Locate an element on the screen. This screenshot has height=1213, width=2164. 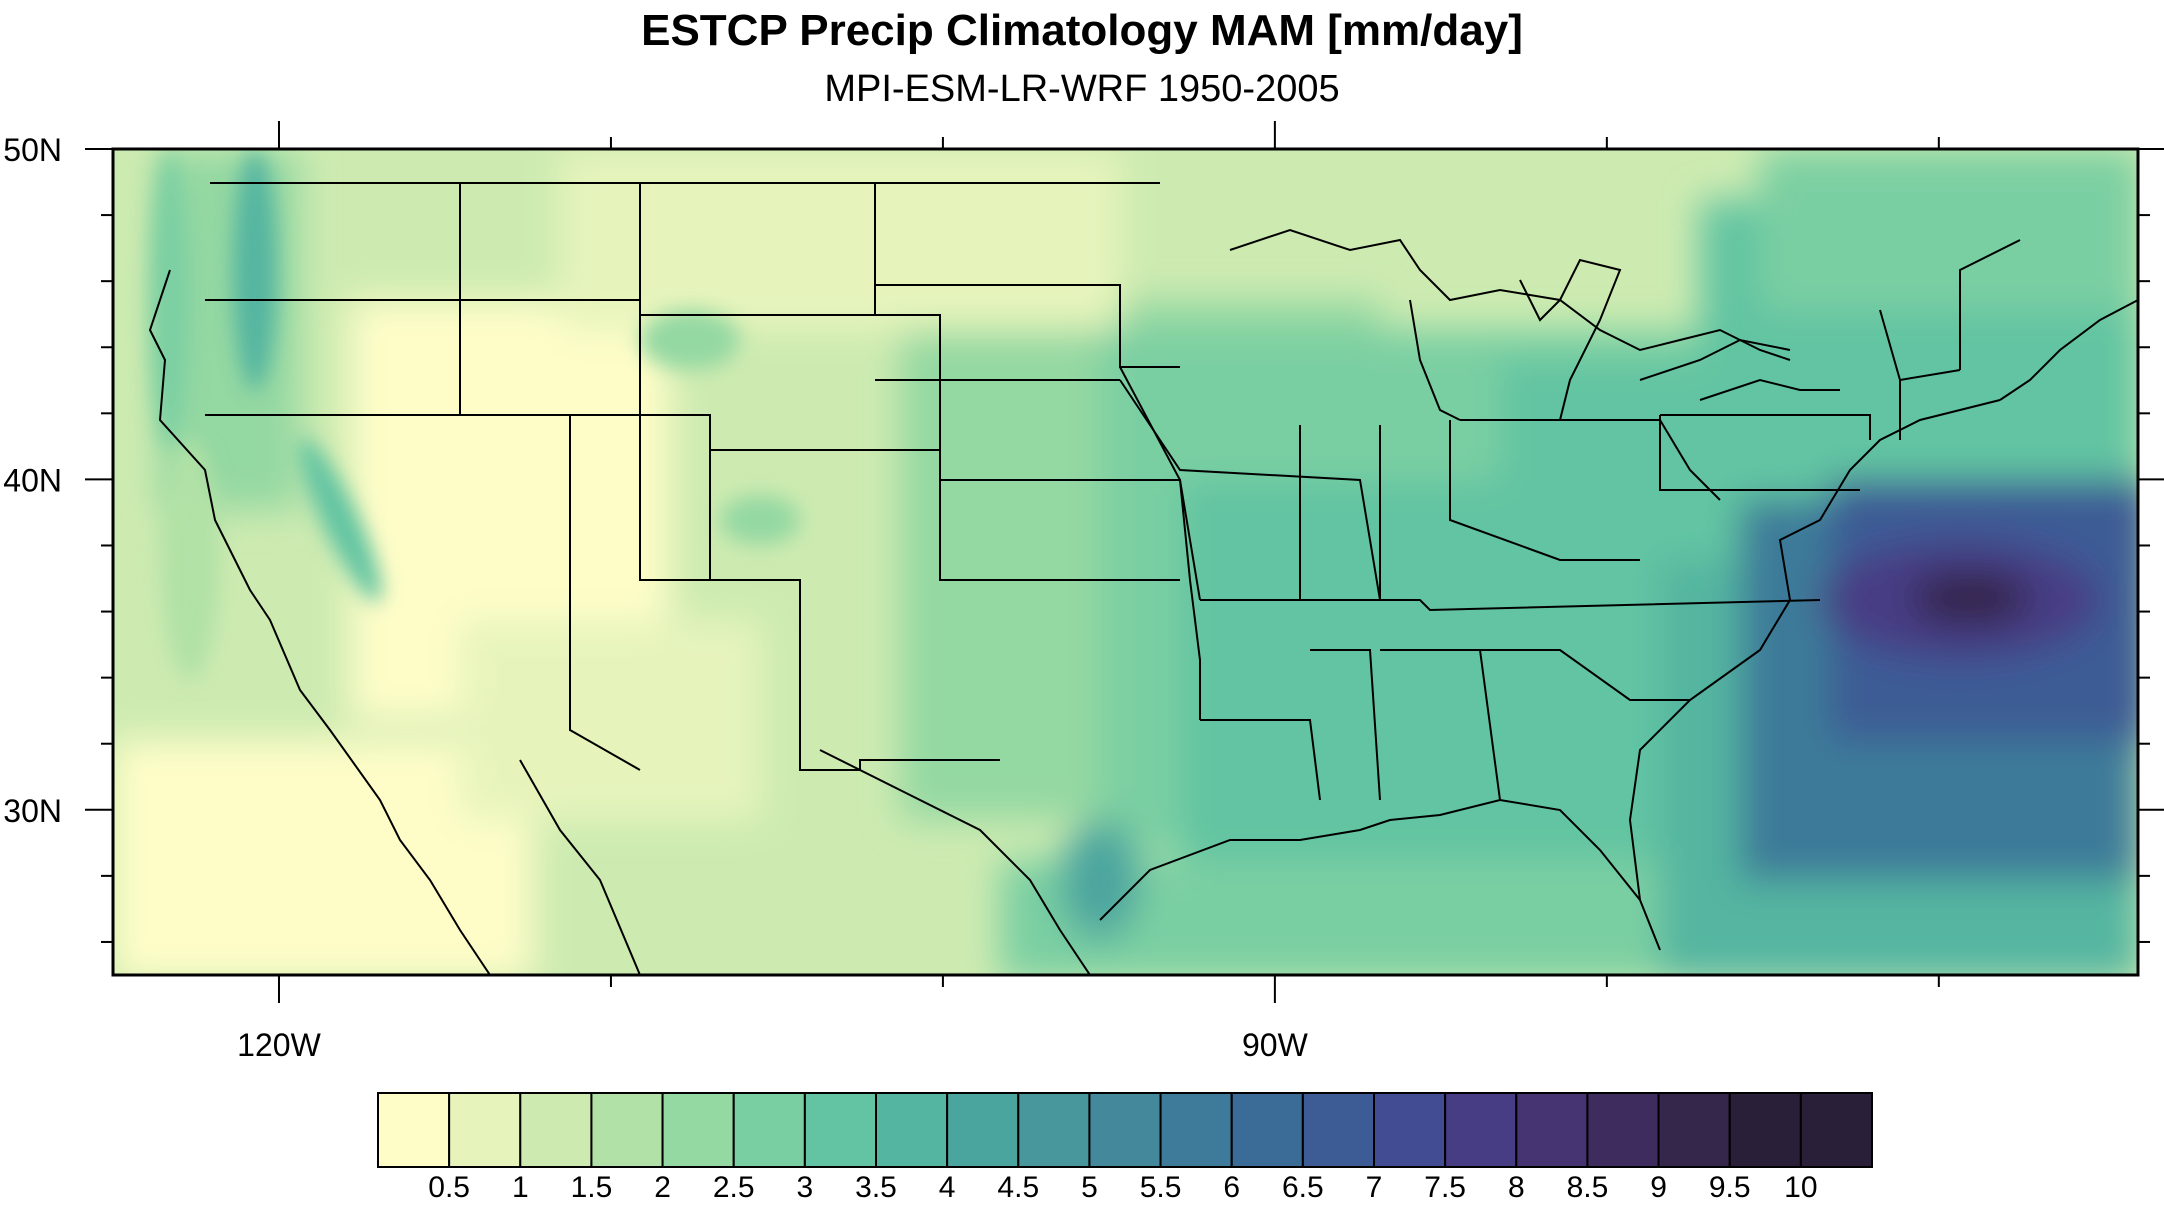
colorbar-label: 3.5 is located at coordinates (876, 1187).